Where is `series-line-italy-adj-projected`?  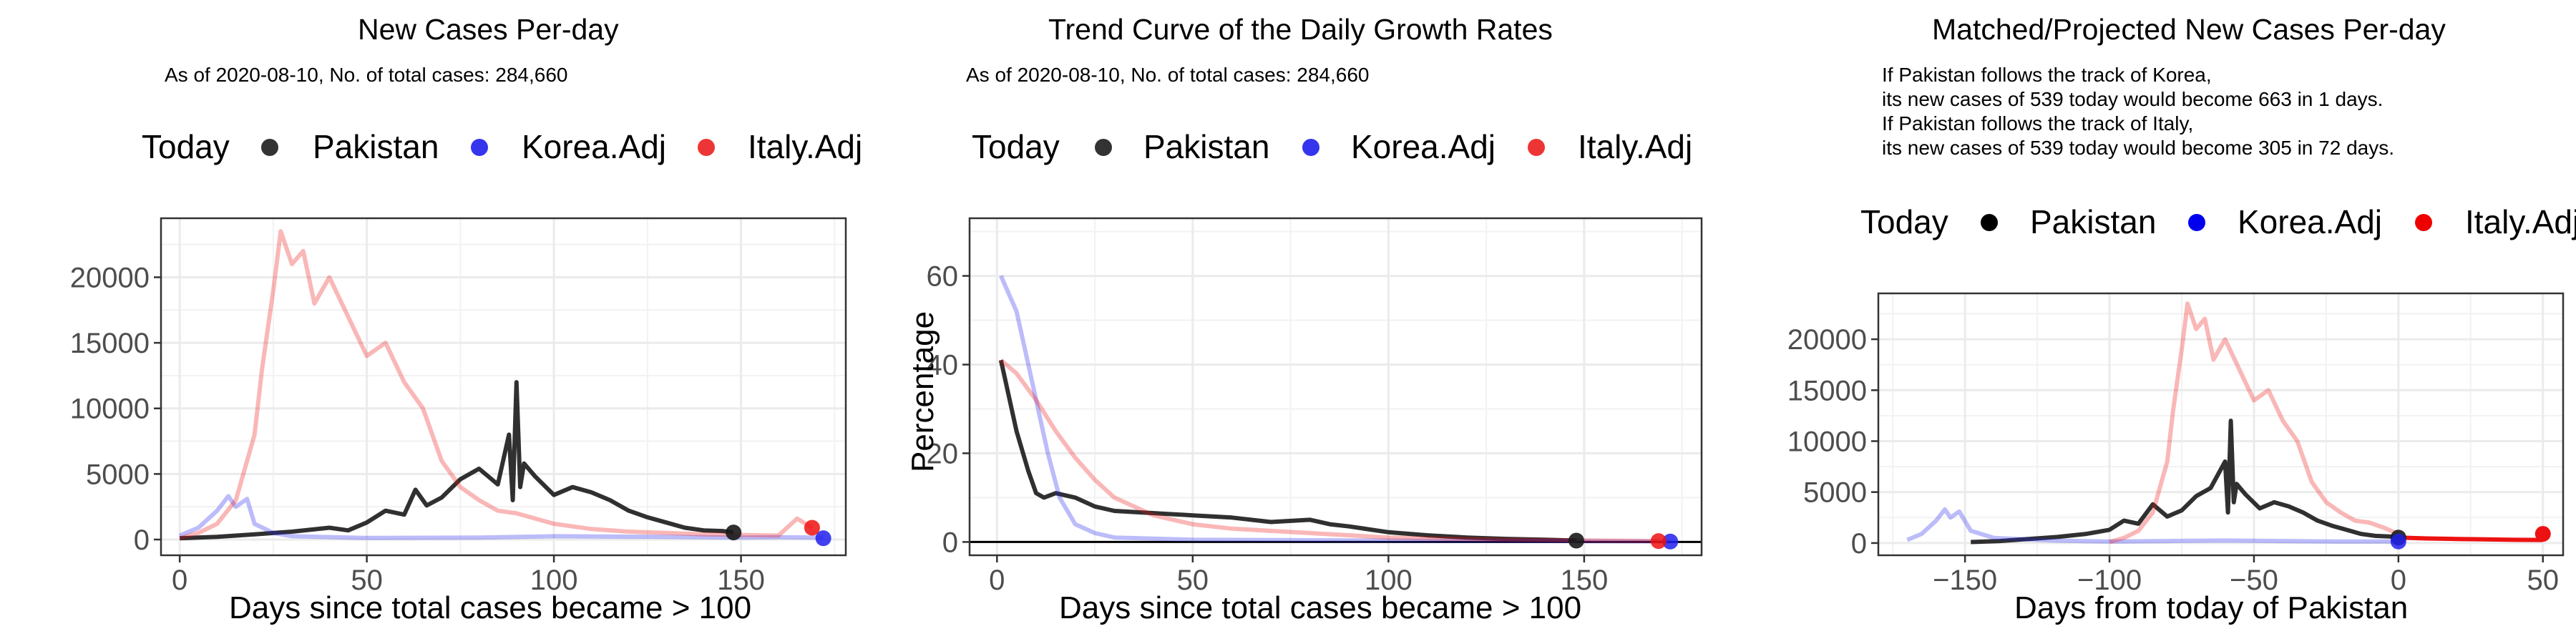 series-line-italy-adj-projected is located at coordinates (2470, 538).